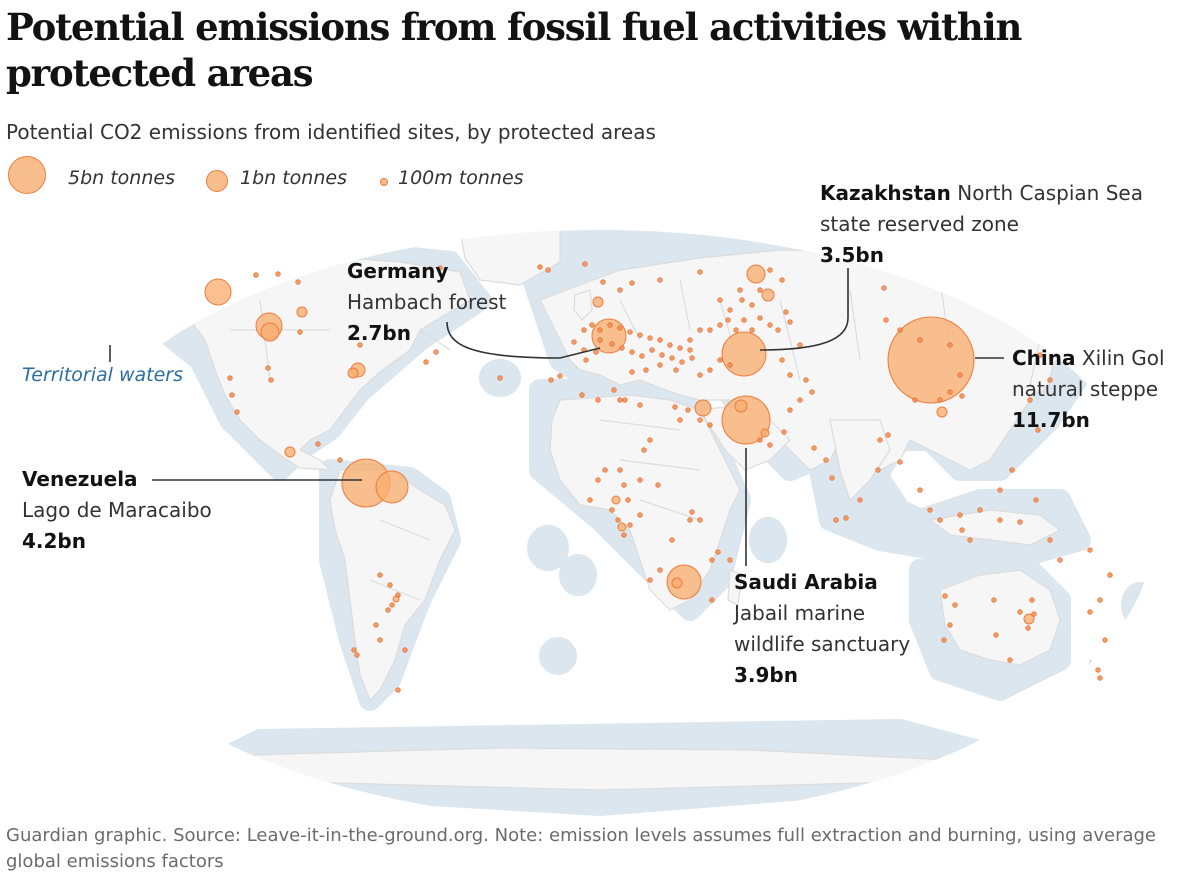 The image size is (1200, 892). I want to click on legend-label-1bn: 1bn tonnes, so click(293, 178).